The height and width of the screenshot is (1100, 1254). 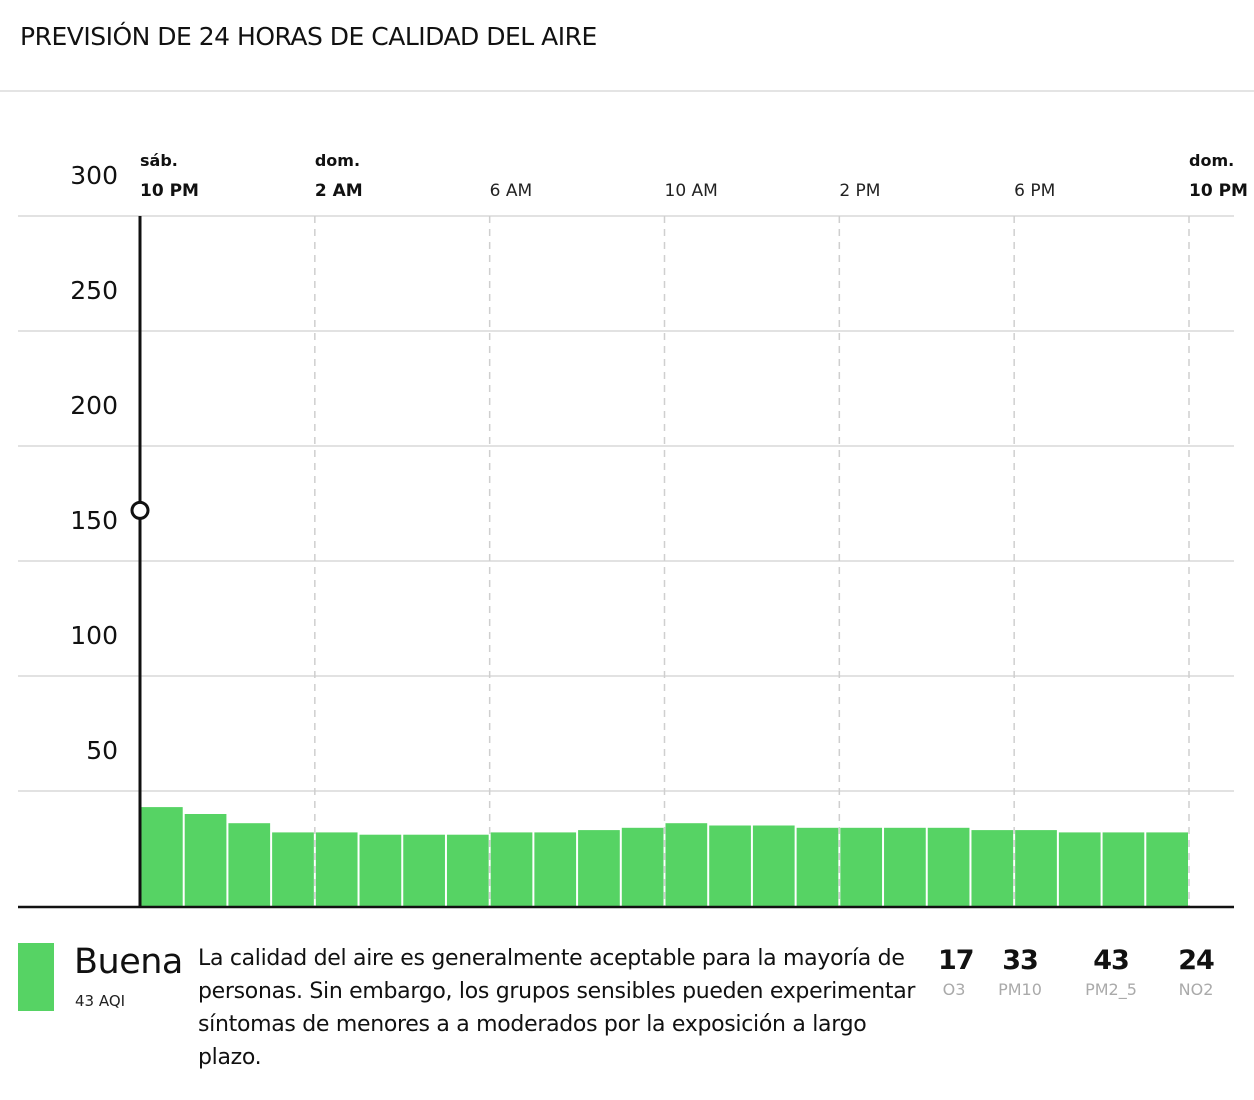 What do you see at coordinates (100, 1001) in the screenshot?
I see `aqi-value-label: 43 AQI` at bounding box center [100, 1001].